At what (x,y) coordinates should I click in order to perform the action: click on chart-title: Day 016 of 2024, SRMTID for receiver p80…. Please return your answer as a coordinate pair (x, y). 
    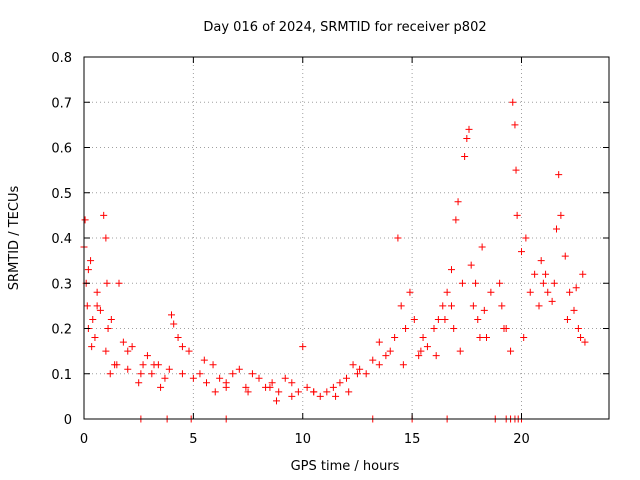
    Looking at the image, I should click on (344, 27).